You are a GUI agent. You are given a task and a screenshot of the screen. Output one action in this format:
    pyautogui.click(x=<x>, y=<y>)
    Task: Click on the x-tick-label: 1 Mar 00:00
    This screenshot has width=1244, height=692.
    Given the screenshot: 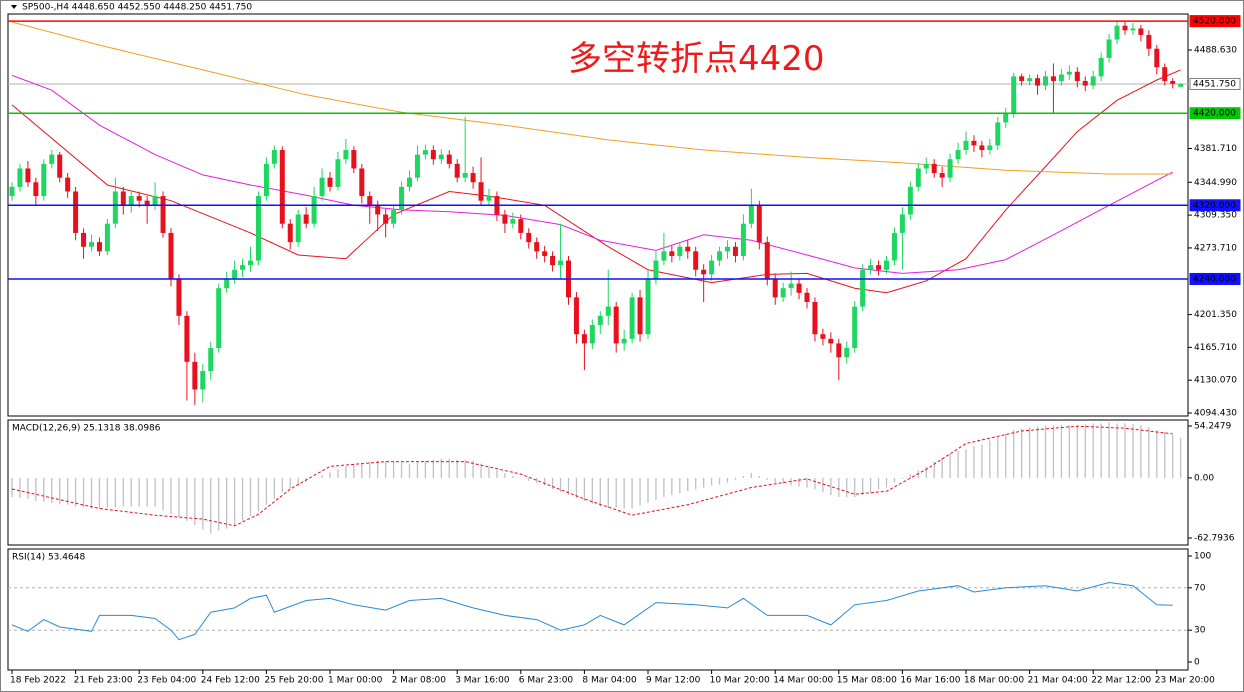 What is the action you would take?
    pyautogui.click(x=355, y=681)
    